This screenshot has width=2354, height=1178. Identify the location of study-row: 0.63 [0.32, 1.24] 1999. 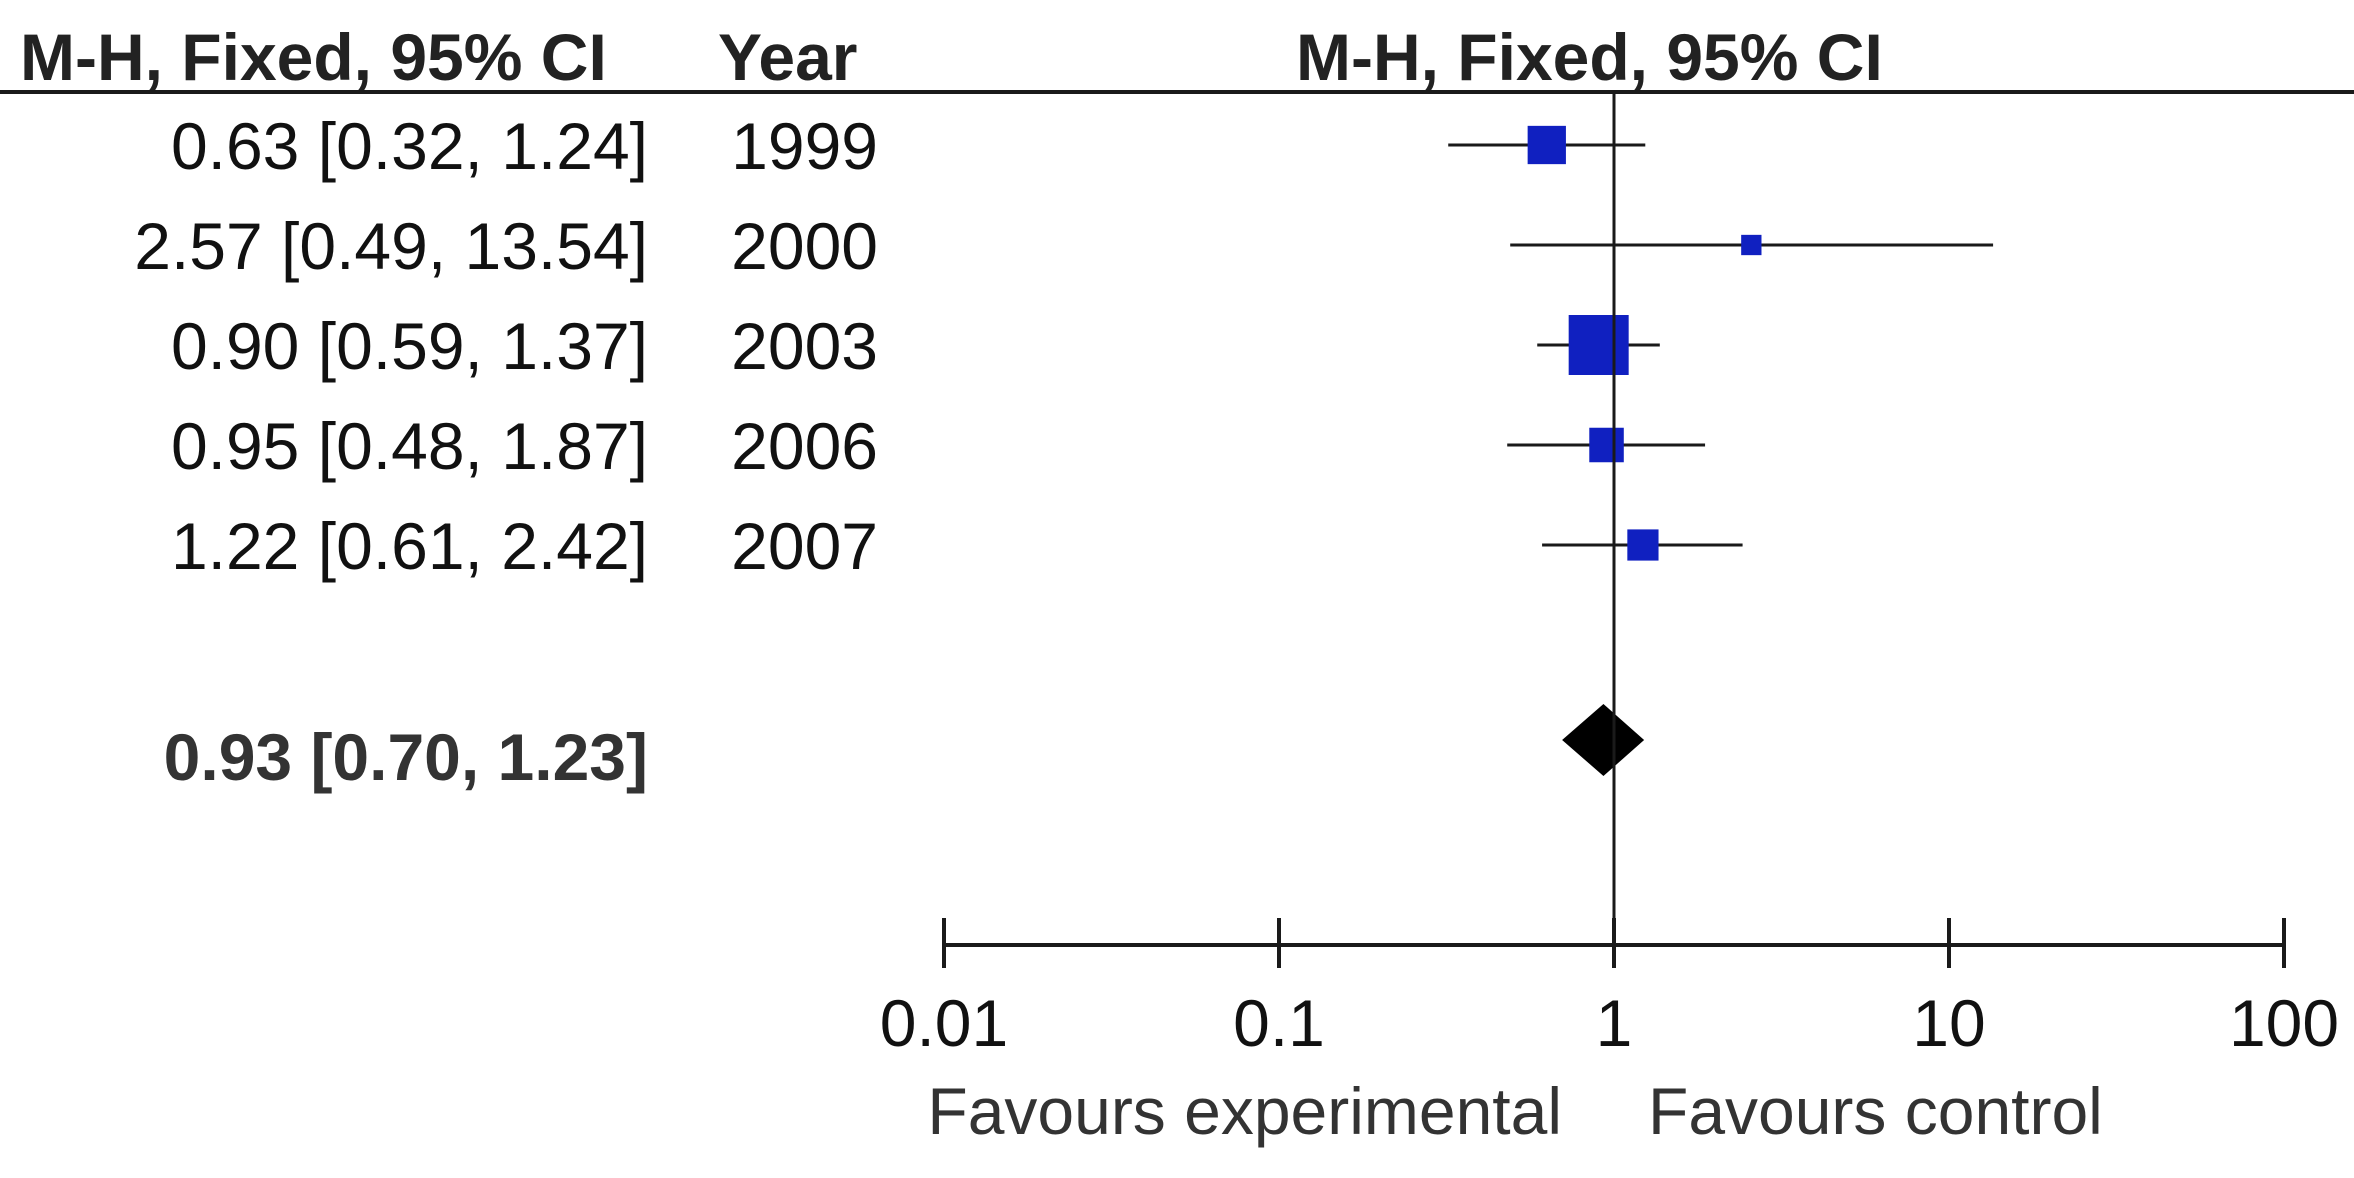
(908, 146).